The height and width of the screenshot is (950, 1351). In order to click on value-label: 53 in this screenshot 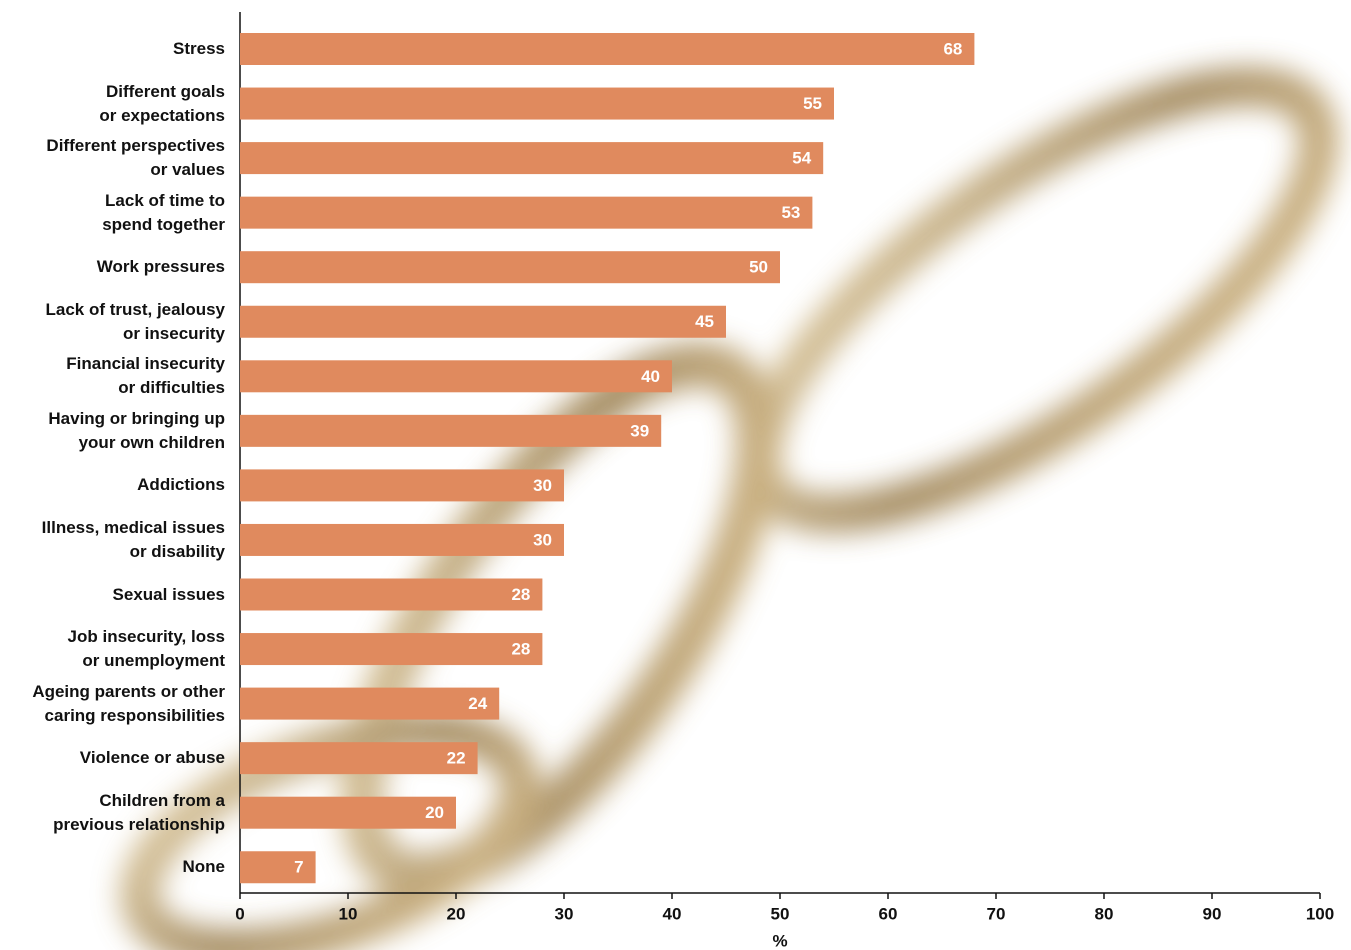, I will do `click(790, 212)`.